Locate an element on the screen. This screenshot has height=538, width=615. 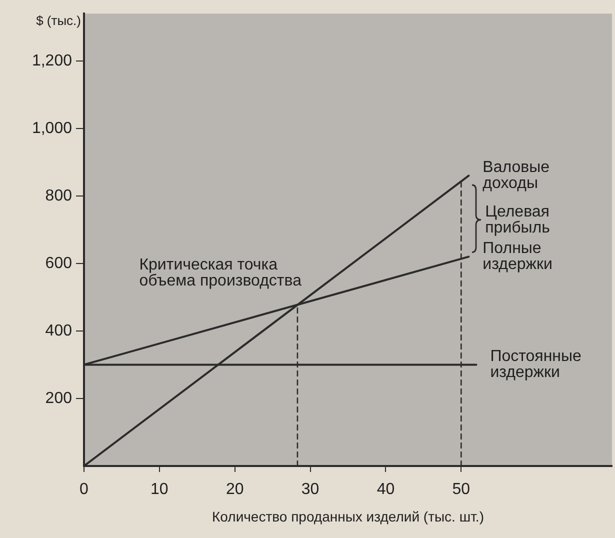
y-axis-title: $ (тыс.) is located at coordinates (58, 20).